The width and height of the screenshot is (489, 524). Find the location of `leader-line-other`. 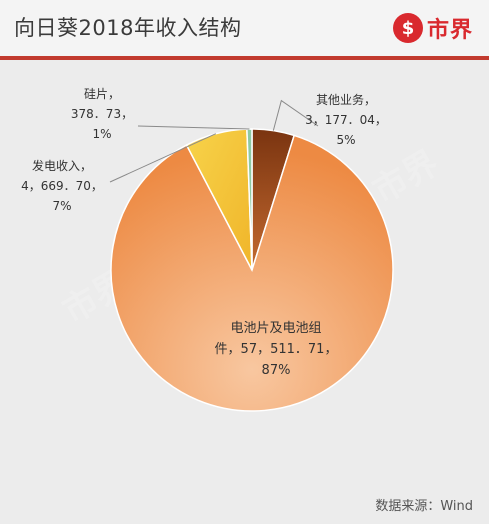

leader-line-other is located at coordinates (295, 115).